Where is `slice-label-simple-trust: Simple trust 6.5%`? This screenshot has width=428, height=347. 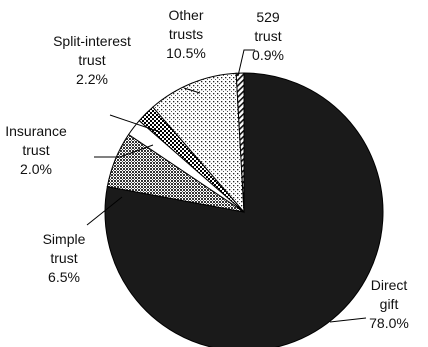 slice-label-simple-trust: Simple trust 6.5% is located at coordinates (64, 258).